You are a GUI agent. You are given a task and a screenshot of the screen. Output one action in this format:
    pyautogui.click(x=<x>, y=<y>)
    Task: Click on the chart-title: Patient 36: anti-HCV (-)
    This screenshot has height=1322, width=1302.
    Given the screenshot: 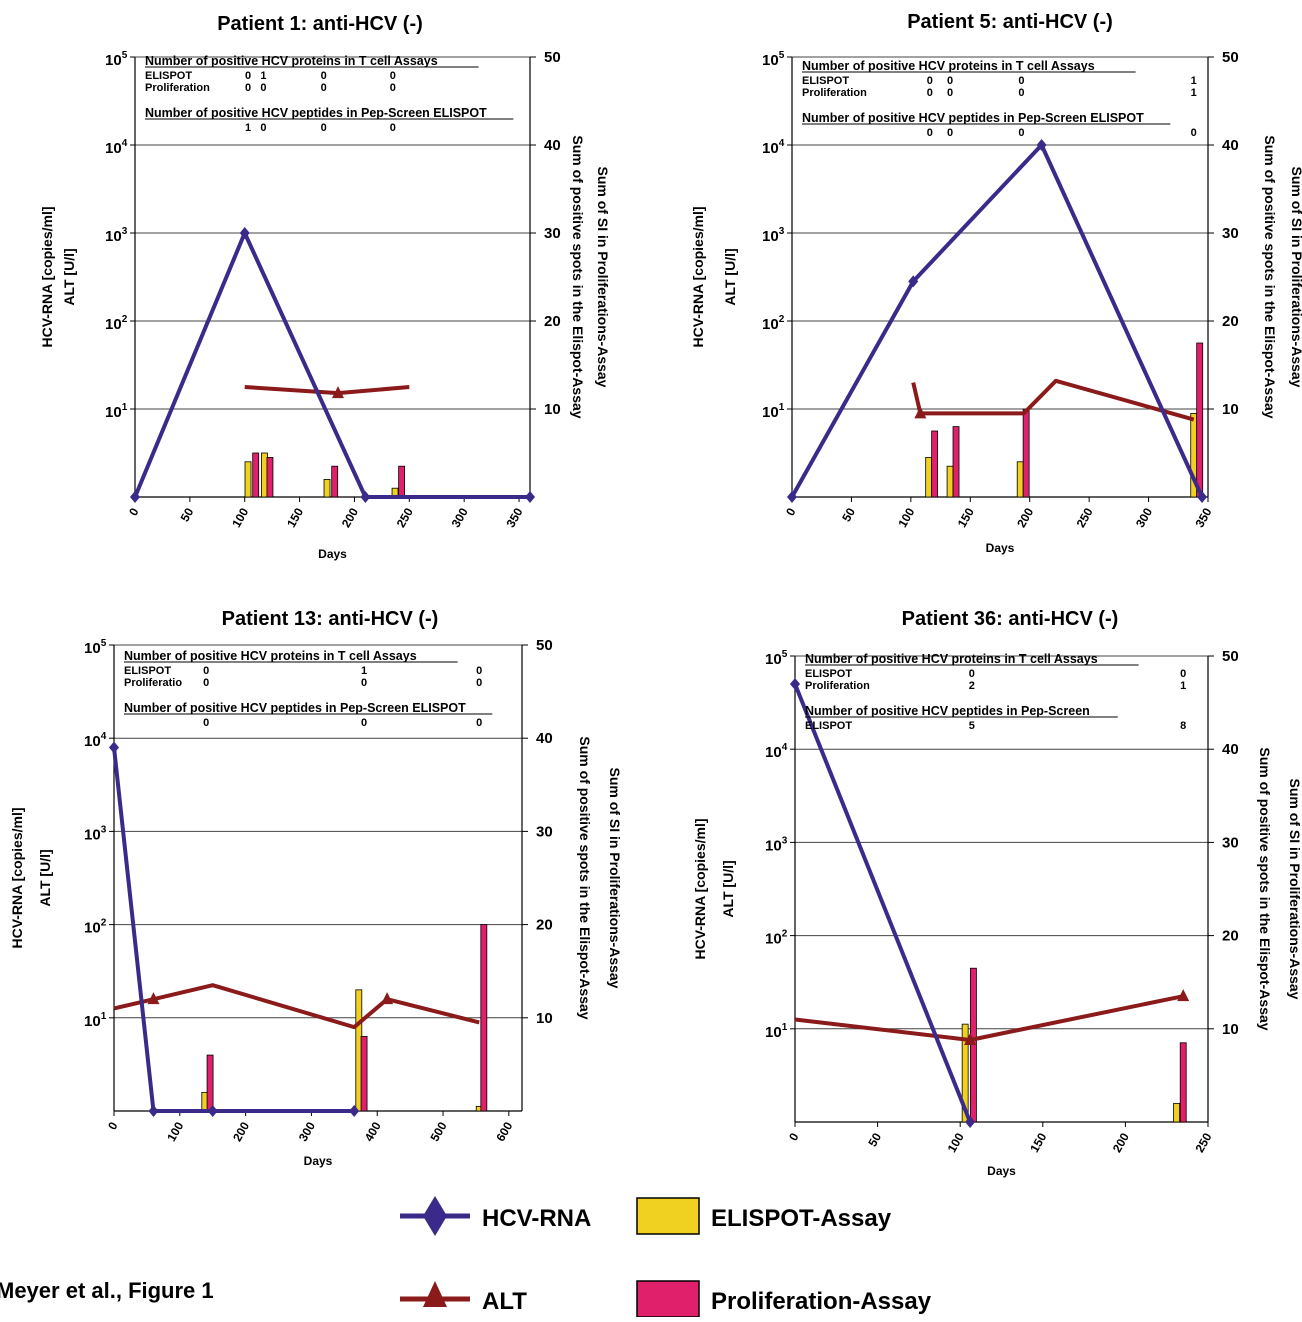 What is the action you would take?
    pyautogui.click(x=1010, y=619)
    